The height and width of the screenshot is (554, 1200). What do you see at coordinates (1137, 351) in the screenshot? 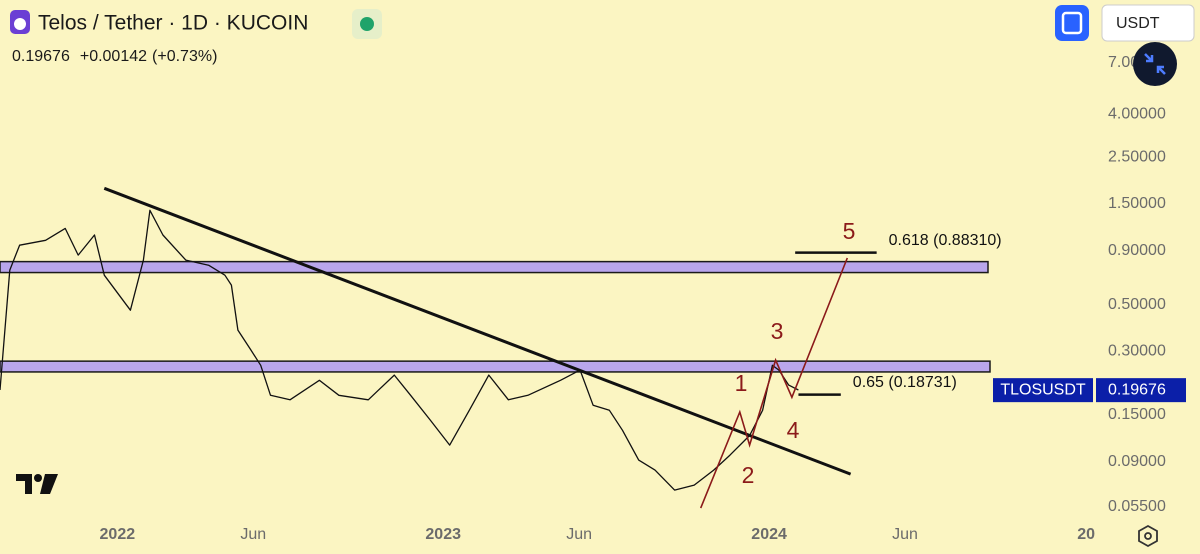
I see `y-tick-label: 0.30000` at bounding box center [1137, 351].